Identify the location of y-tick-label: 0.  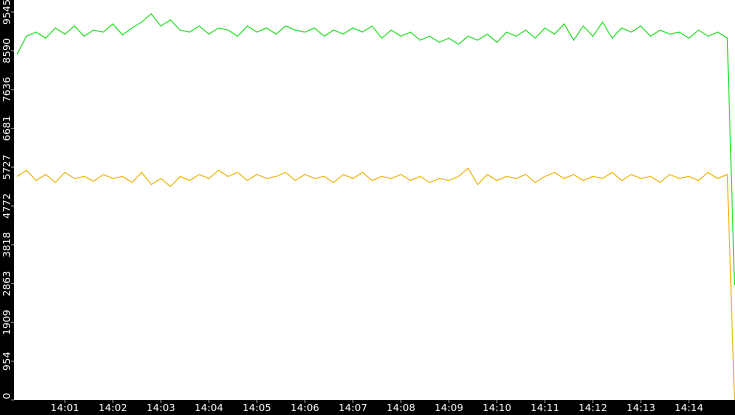
(7, 396).